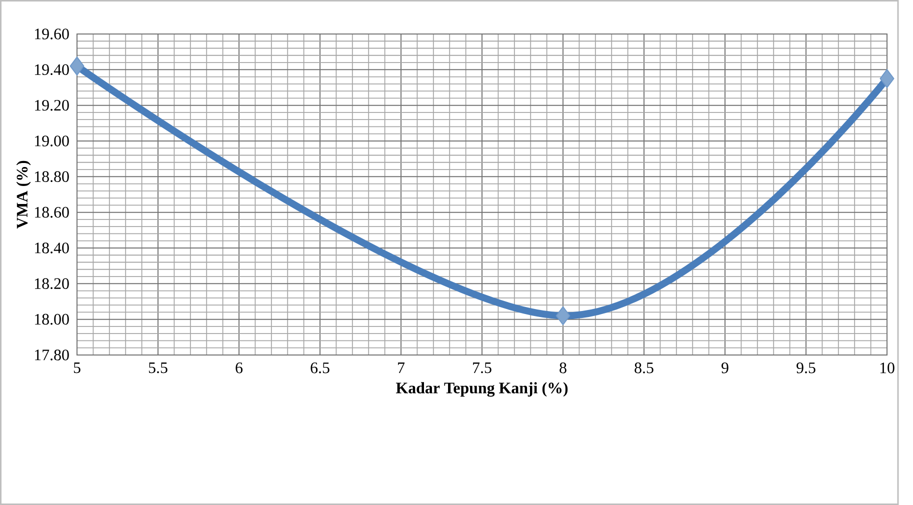 This screenshot has width=913, height=505. Describe the element at coordinates (563, 368) in the screenshot. I see `x-tick-label: 8` at that location.